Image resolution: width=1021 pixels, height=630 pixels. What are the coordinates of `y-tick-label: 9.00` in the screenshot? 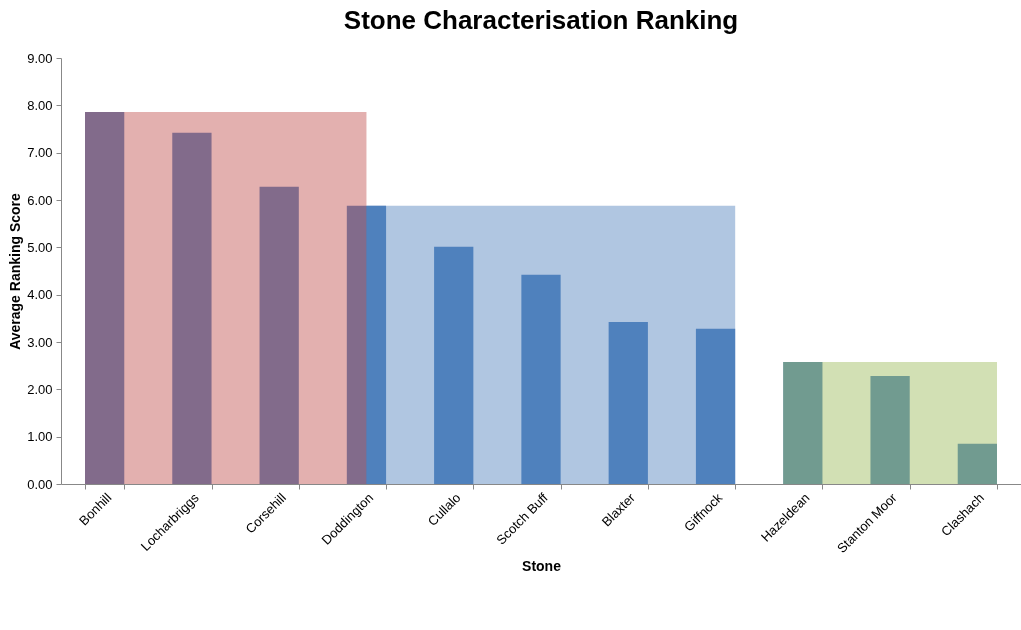 It's located at (40, 58).